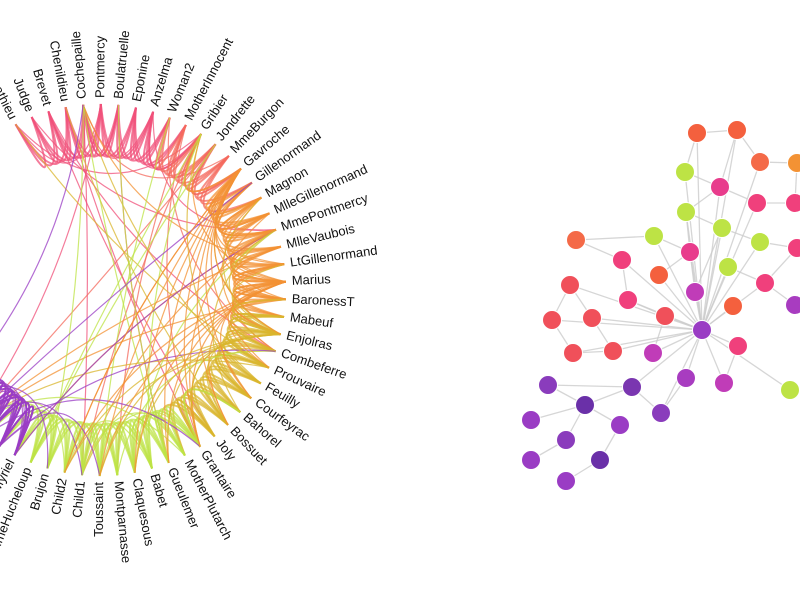  I want to click on node-label: Montparnasse, so click(122, 521).